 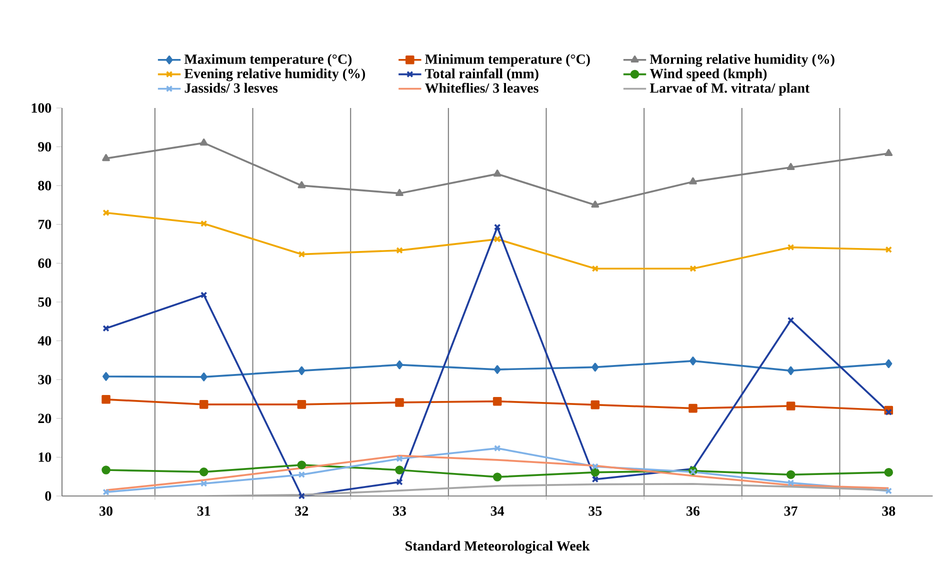 I want to click on y-tick-label: 60, so click(x=45, y=263).